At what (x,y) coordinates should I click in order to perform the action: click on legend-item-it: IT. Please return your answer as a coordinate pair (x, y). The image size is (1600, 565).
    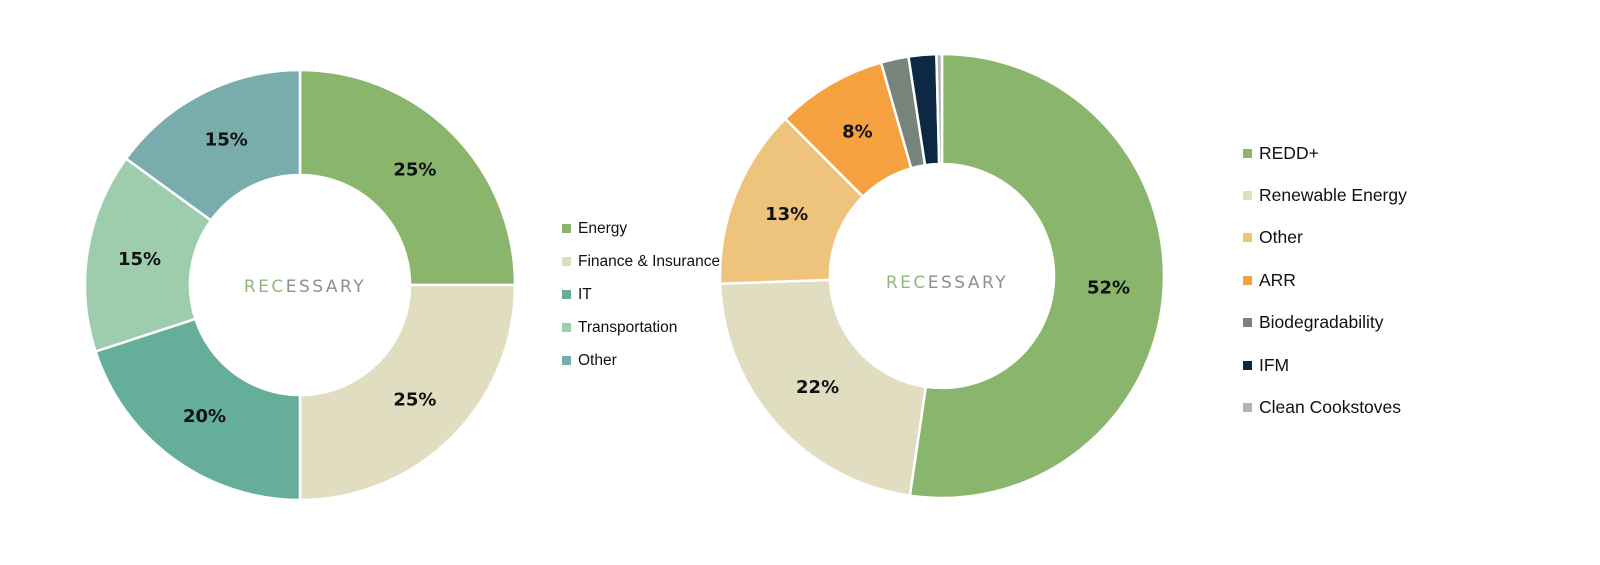
    Looking at the image, I should click on (641, 294).